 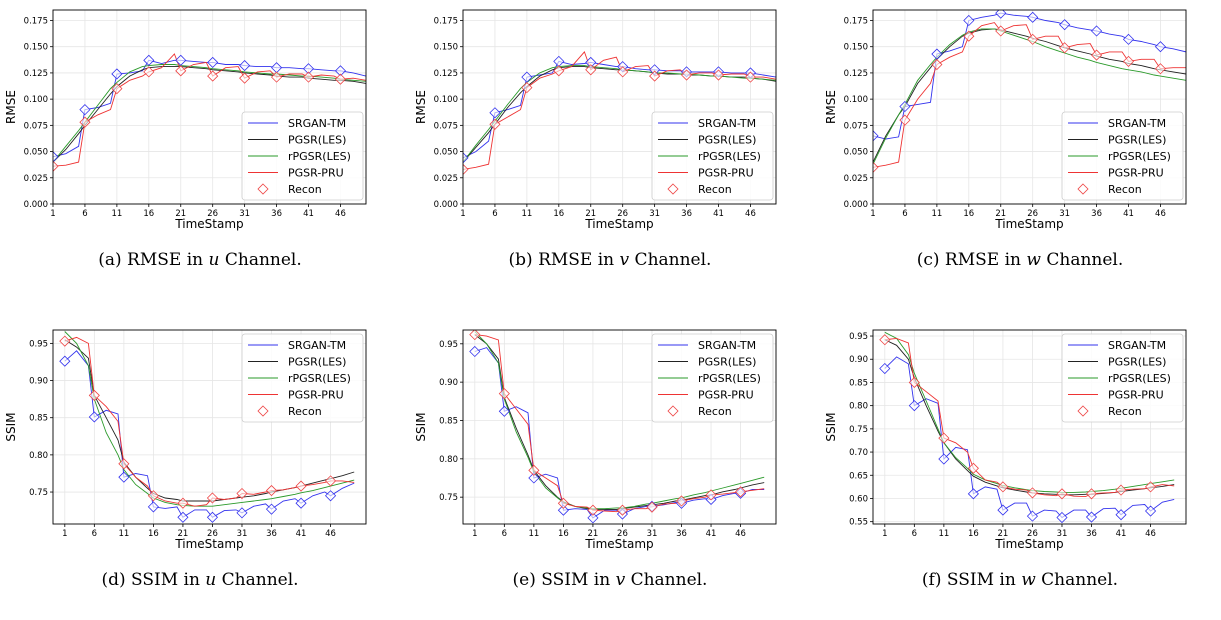 I want to click on x-tick-label: 26, so click(x=1032, y=534).